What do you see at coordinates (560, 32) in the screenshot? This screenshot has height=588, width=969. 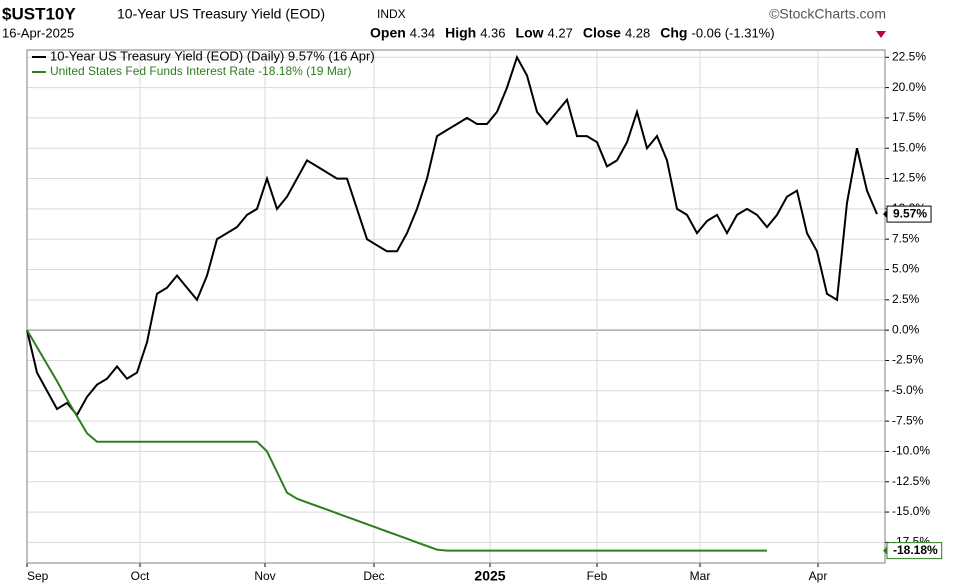 I see `quote-value: 4.27` at bounding box center [560, 32].